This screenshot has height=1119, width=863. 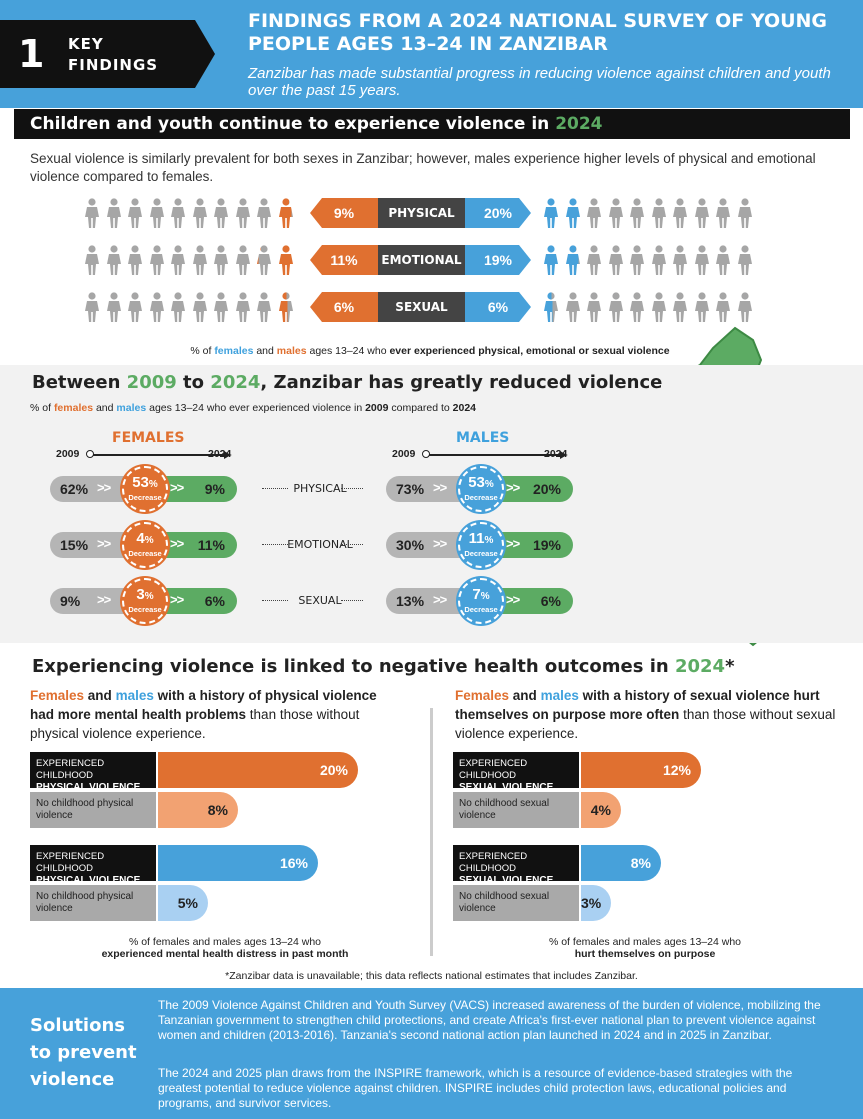 What do you see at coordinates (183, 903) in the screenshot?
I see `bar-value: 5%` at bounding box center [183, 903].